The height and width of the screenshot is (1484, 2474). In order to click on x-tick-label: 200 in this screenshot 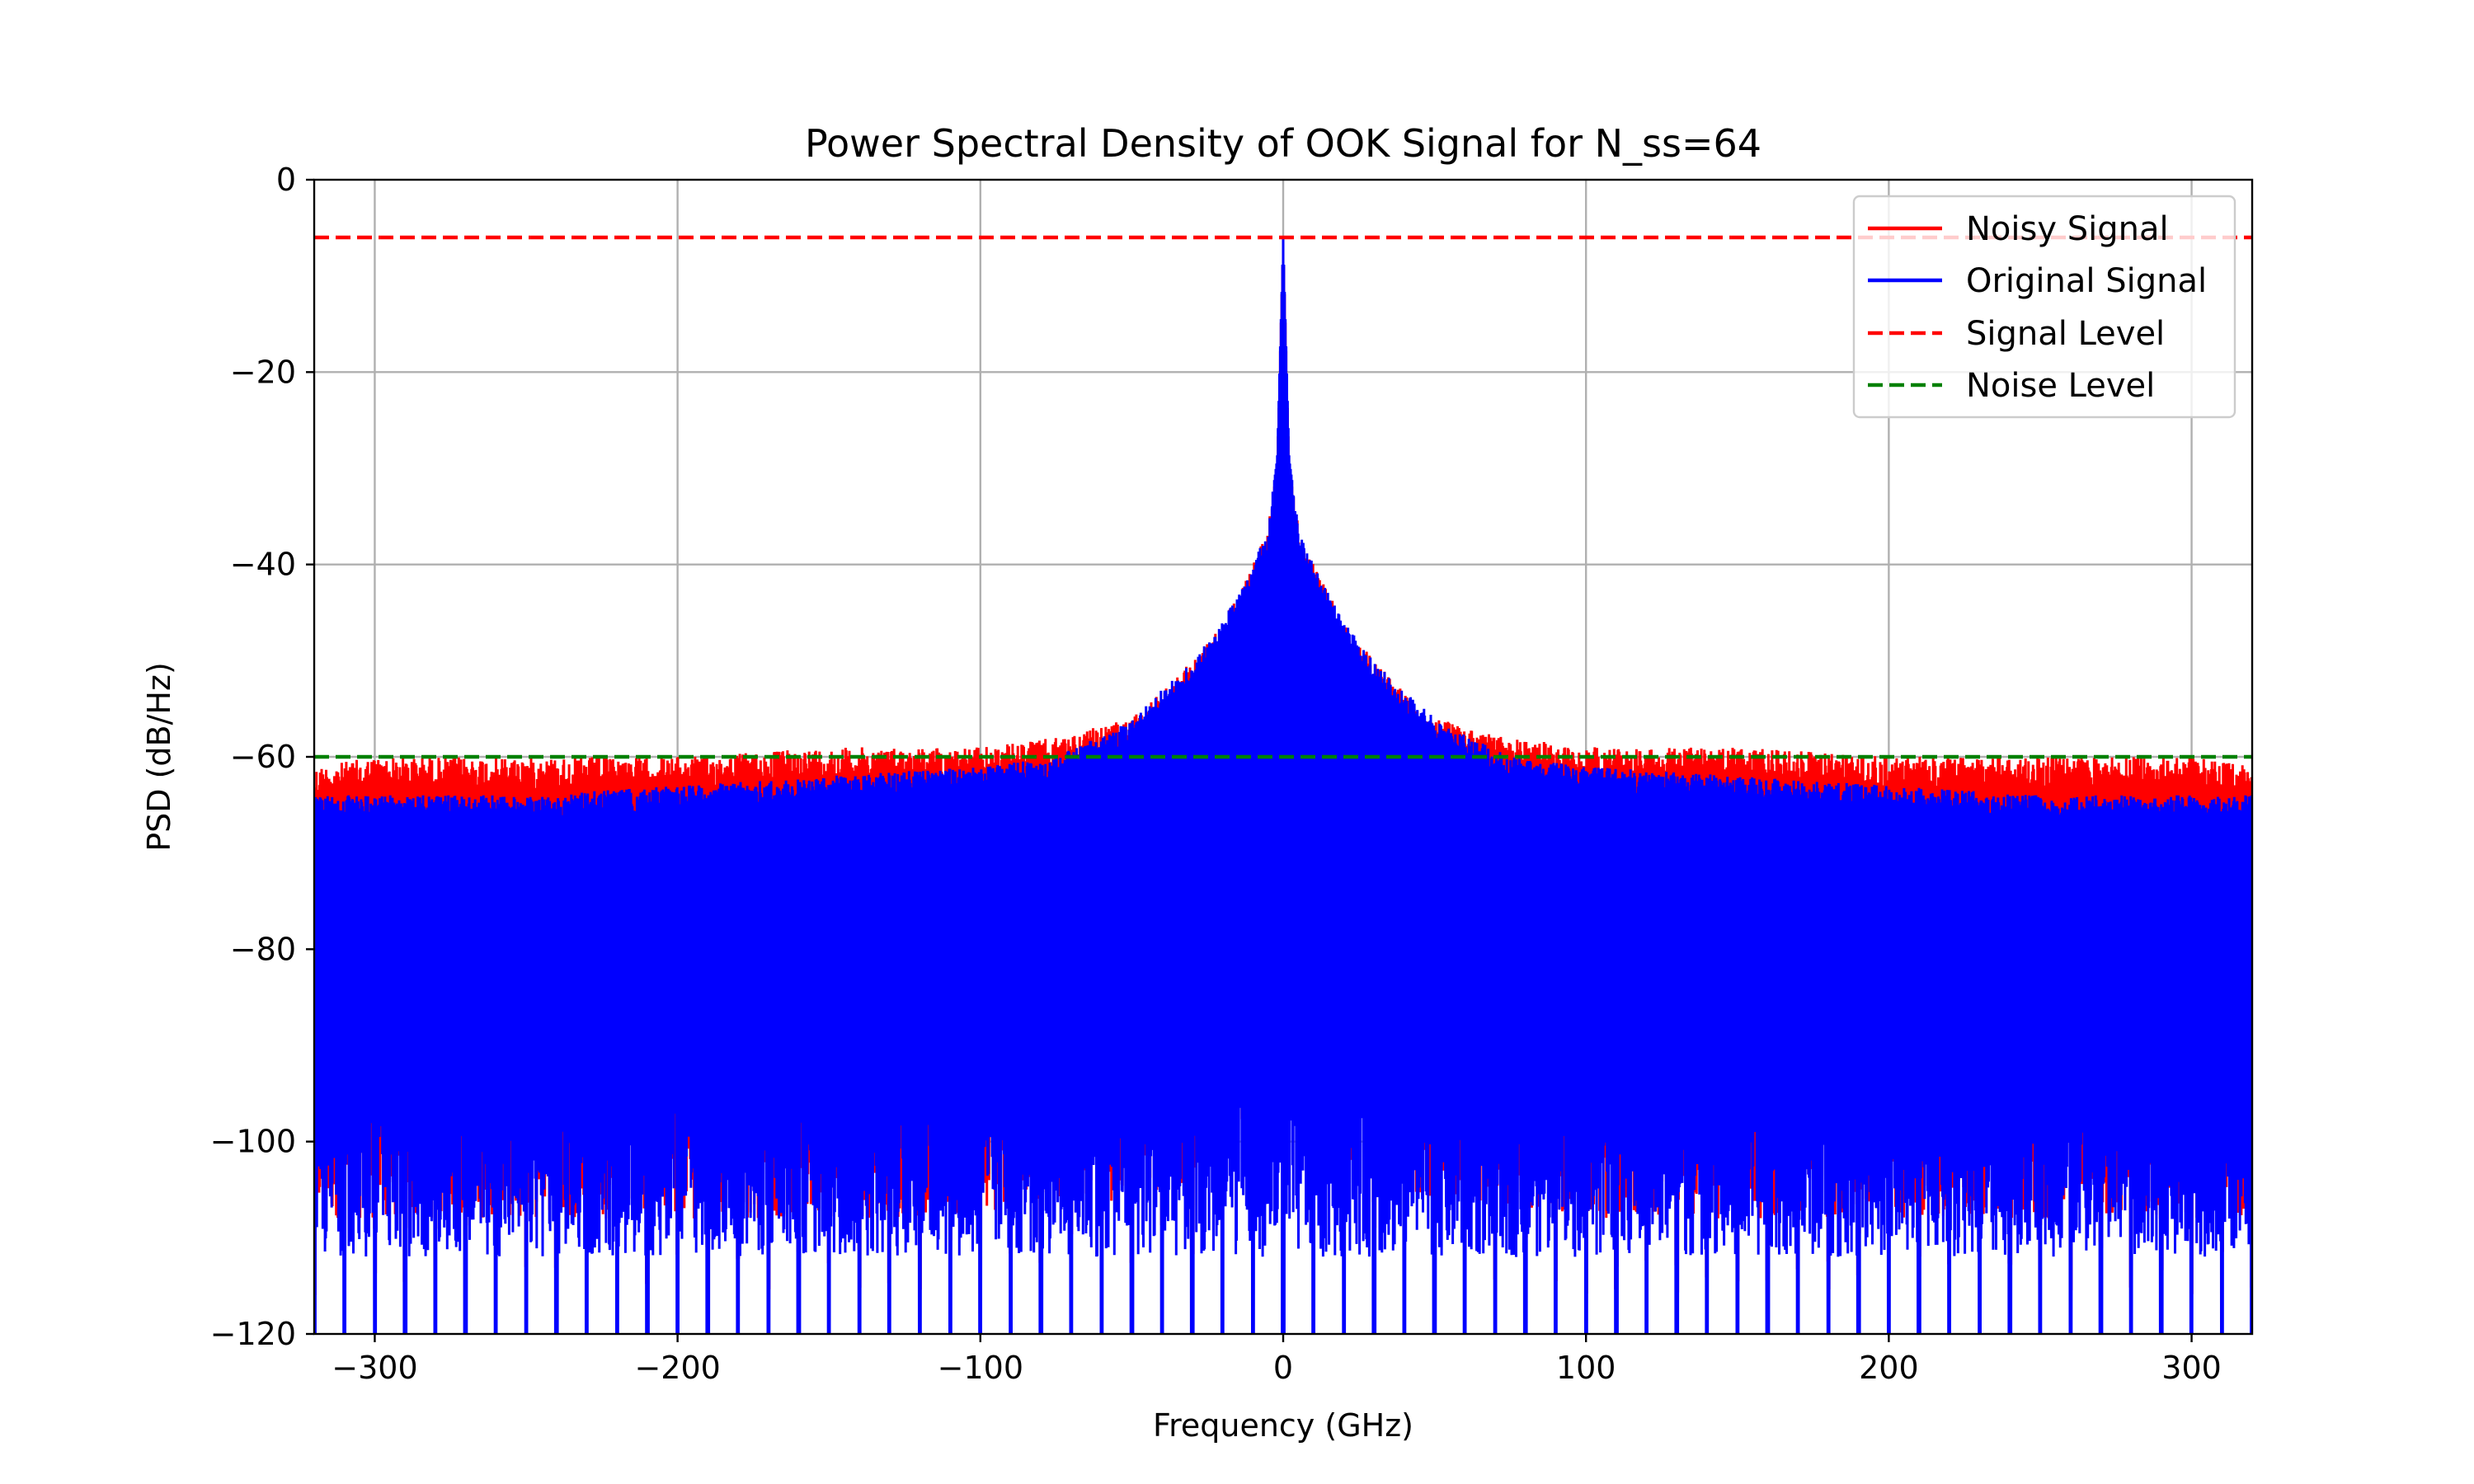, I will do `click(1889, 1368)`.